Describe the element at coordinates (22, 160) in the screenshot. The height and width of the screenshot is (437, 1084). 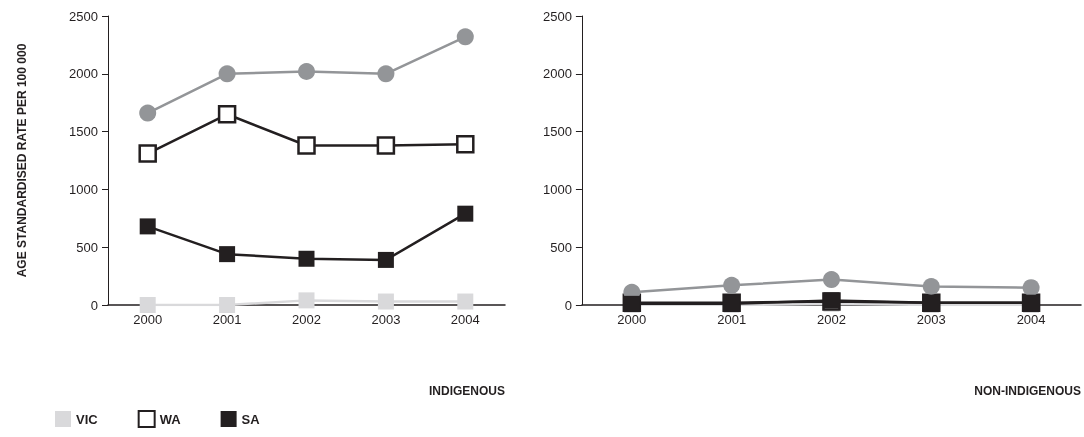
I see `y-axis-title: AGE STANDARDISED RATE PER 100 000` at that location.